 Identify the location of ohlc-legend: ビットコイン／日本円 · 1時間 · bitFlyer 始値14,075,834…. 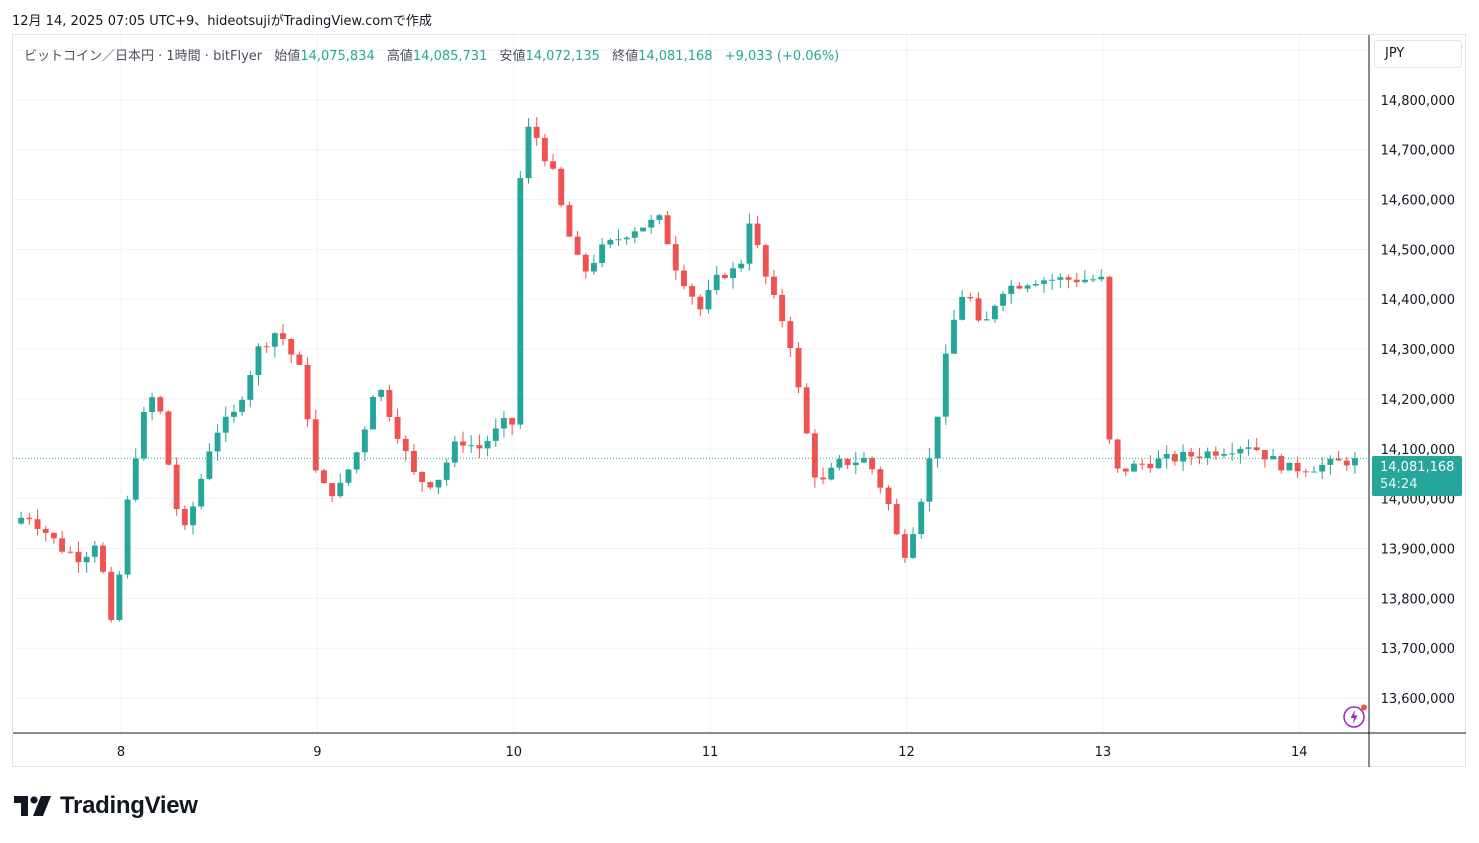
(431, 54).